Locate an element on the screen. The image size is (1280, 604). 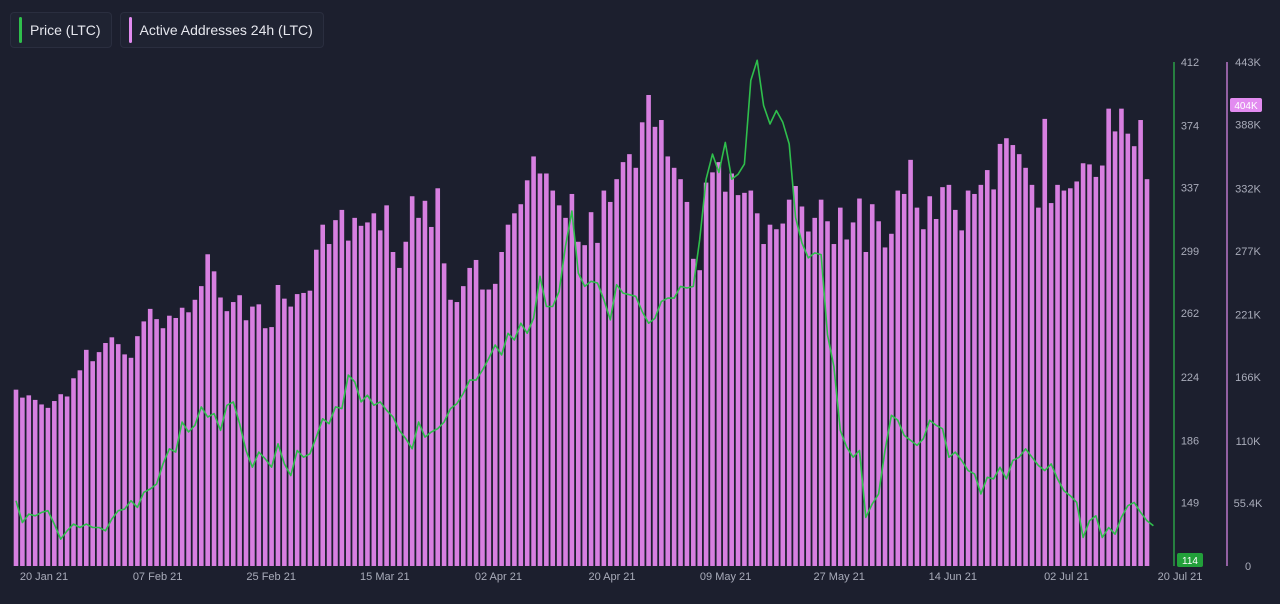
address-tick-label: 110K is located at coordinates (1249, 442).